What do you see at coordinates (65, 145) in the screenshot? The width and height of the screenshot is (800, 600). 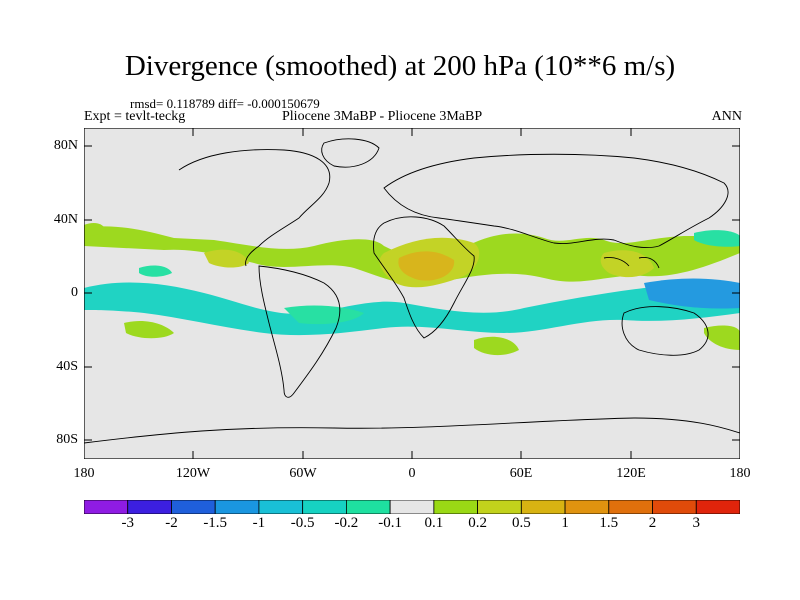 I see `lat-label-80n: 80N` at bounding box center [65, 145].